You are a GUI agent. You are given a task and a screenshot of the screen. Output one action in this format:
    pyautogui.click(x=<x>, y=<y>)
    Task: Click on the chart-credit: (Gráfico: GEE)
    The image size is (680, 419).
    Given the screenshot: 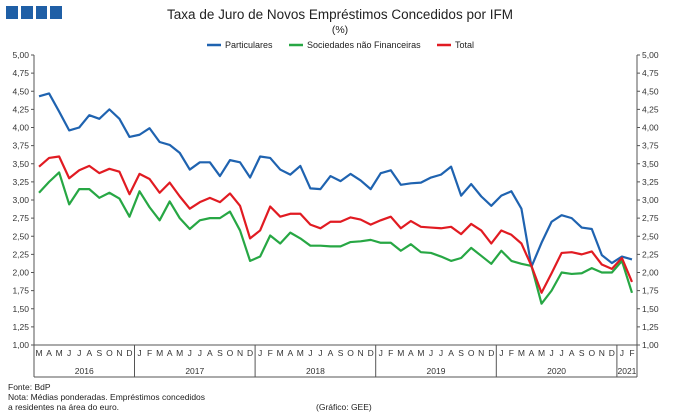 What is the action you would take?
    pyautogui.click(x=344, y=407)
    